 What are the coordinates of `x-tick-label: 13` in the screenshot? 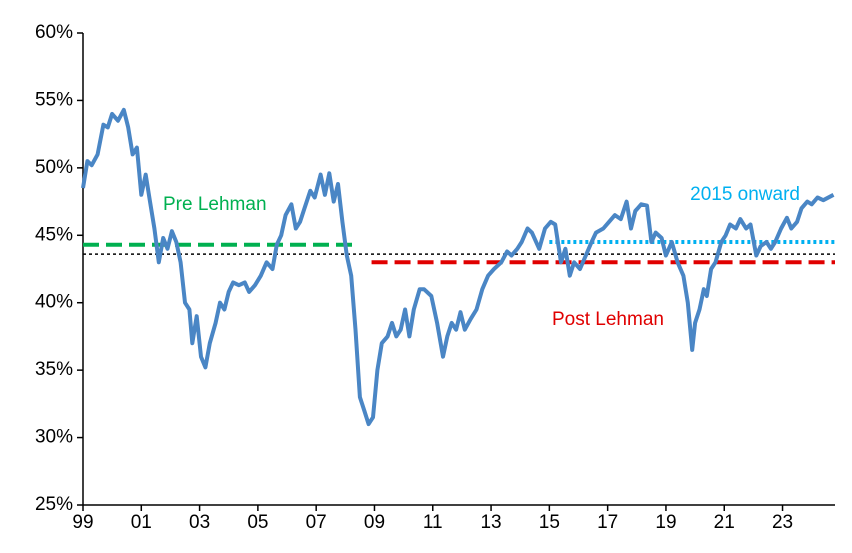 It's located at (490, 522).